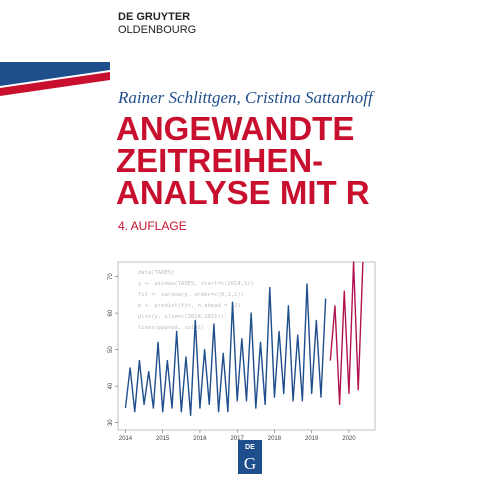  I want to click on x-tick-label: 2015, so click(163, 439).